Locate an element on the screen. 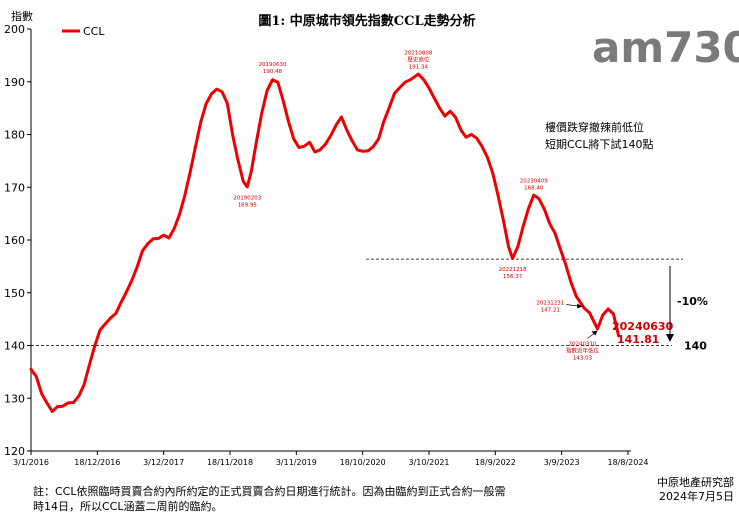  y-tick-label: 130 is located at coordinates (14, 398).